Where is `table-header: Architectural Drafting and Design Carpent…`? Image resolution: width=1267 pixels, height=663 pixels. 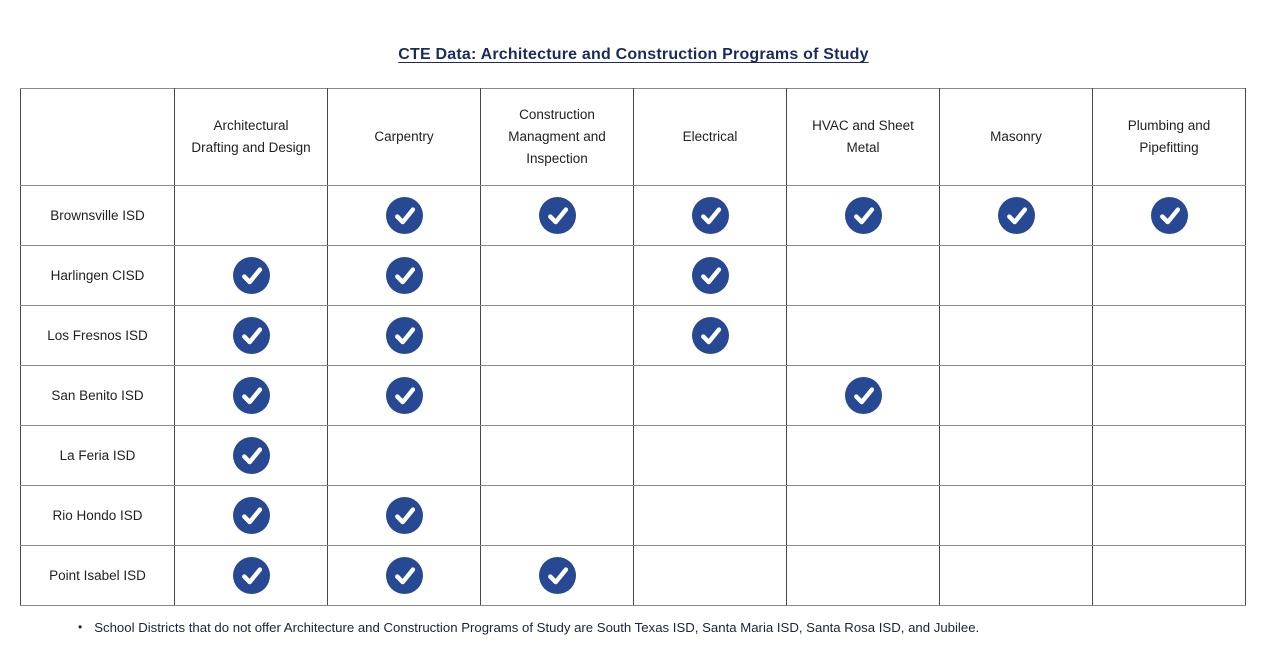 table-header: Architectural Drafting and Design Carpent… is located at coordinates (633, 137).